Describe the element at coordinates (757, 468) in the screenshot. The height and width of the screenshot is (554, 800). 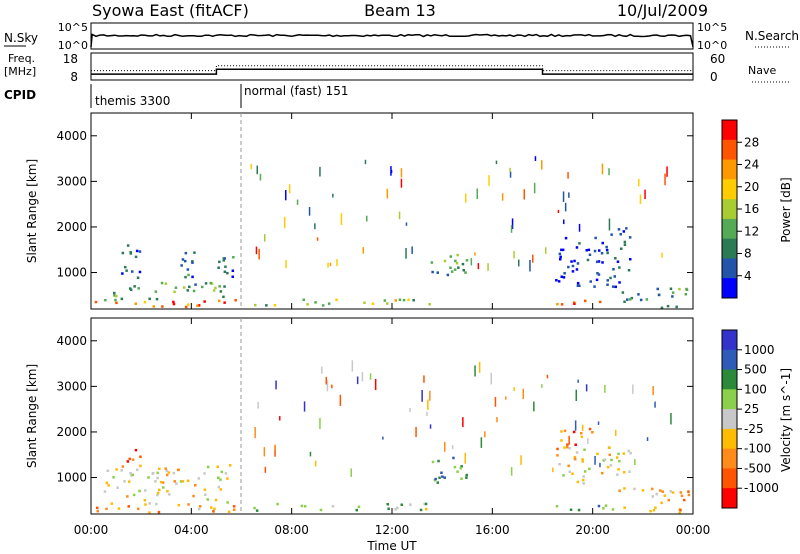
I see `colorbar-tick-label-6: -500` at that location.